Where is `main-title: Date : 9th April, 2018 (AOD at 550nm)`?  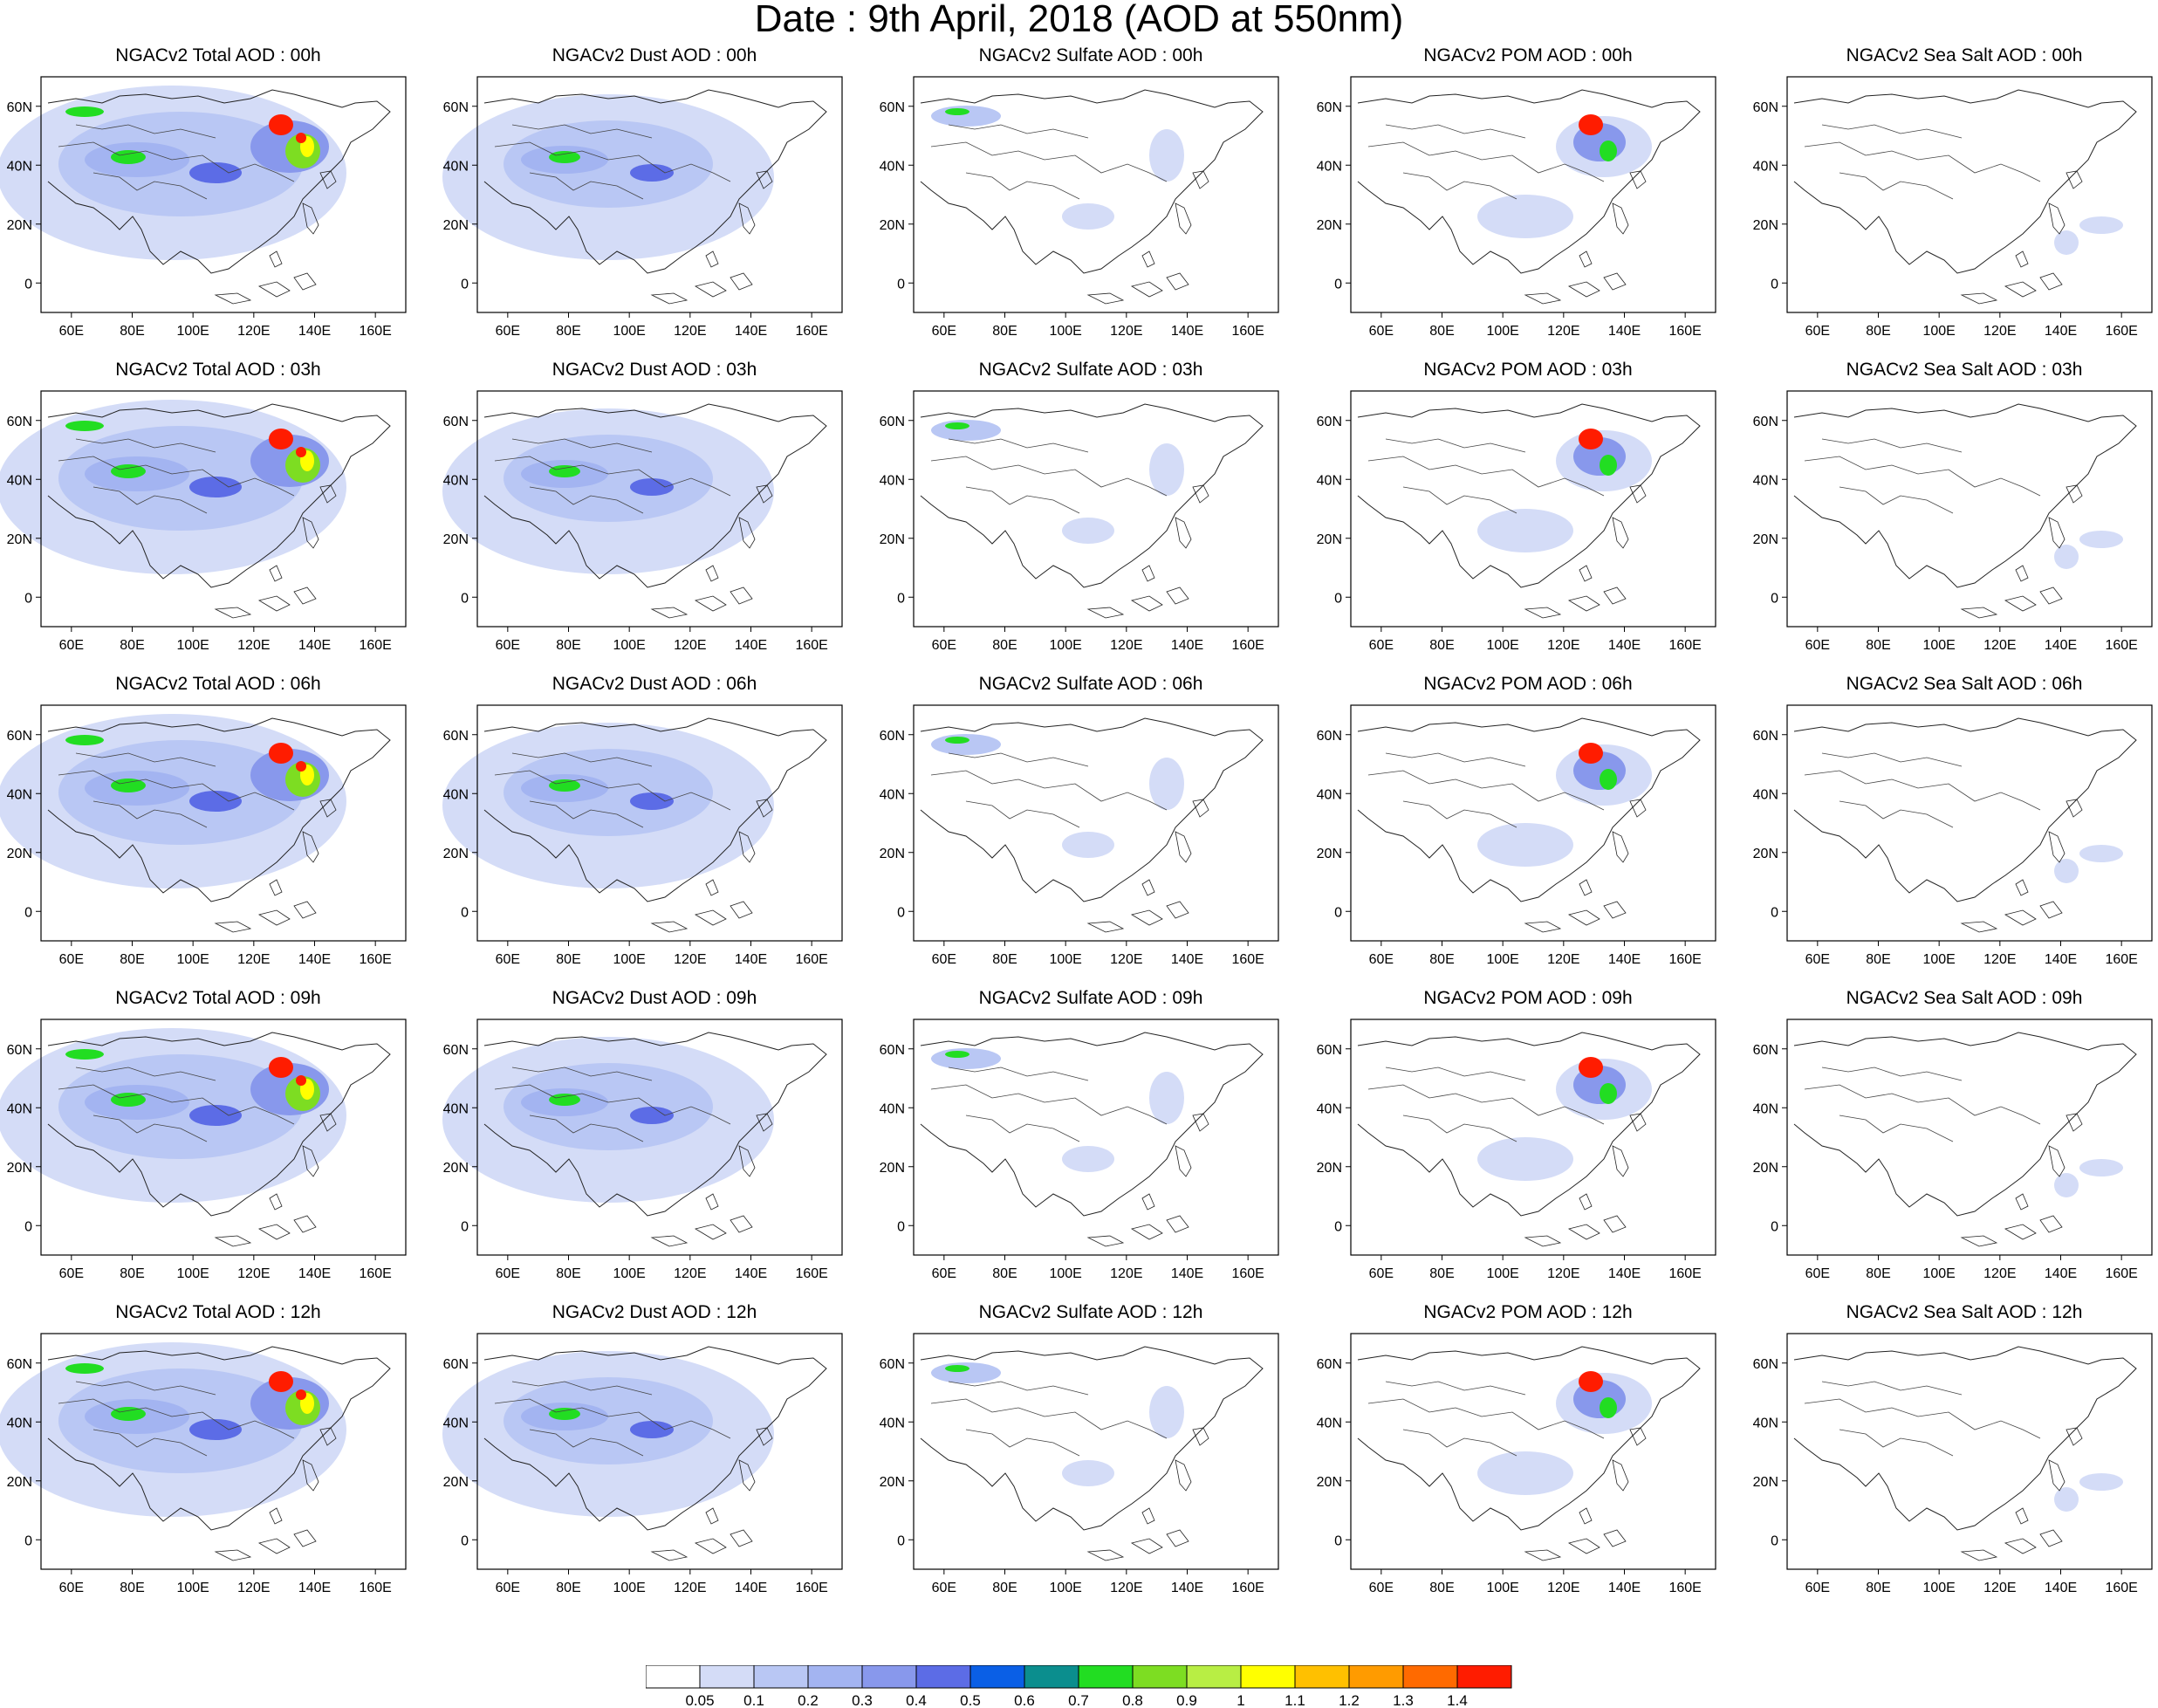 main-title: Date : 9th April, 2018 (AOD at 550nm) is located at coordinates (1079, 20).